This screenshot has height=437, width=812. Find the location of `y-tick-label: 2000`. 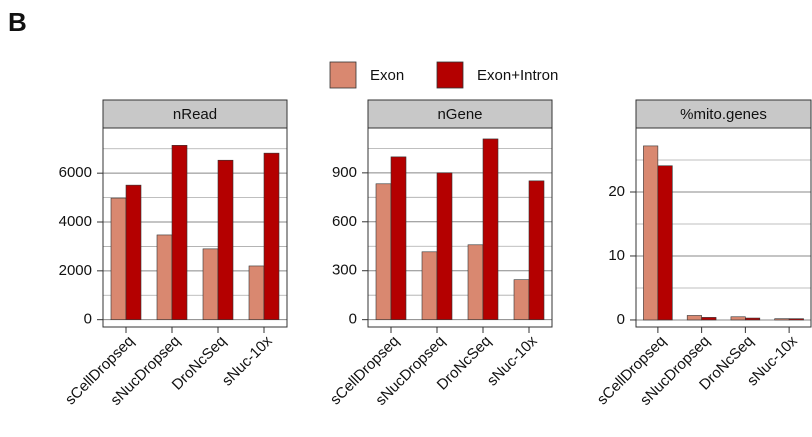

y-tick-label: 2000 is located at coordinates (75, 270).